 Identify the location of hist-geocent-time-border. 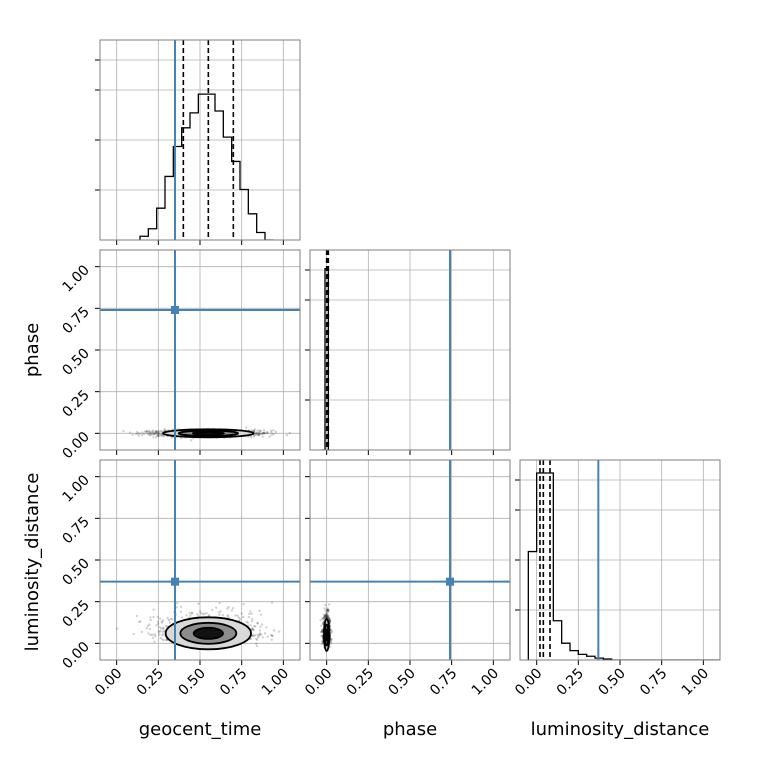
(200, 140).